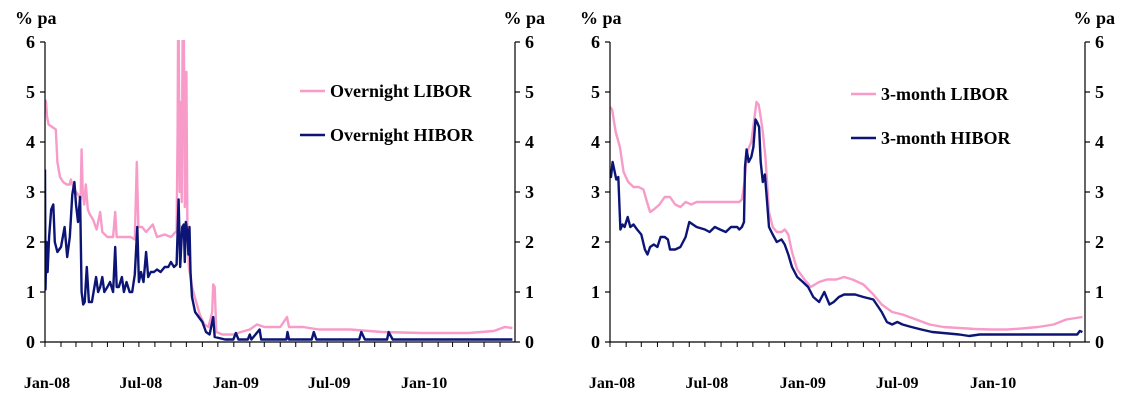 This screenshot has height=394, width=1122. What do you see at coordinates (402, 135) in the screenshot?
I see `legend-label-overnight-hibor: Overnight HIBOR` at bounding box center [402, 135].